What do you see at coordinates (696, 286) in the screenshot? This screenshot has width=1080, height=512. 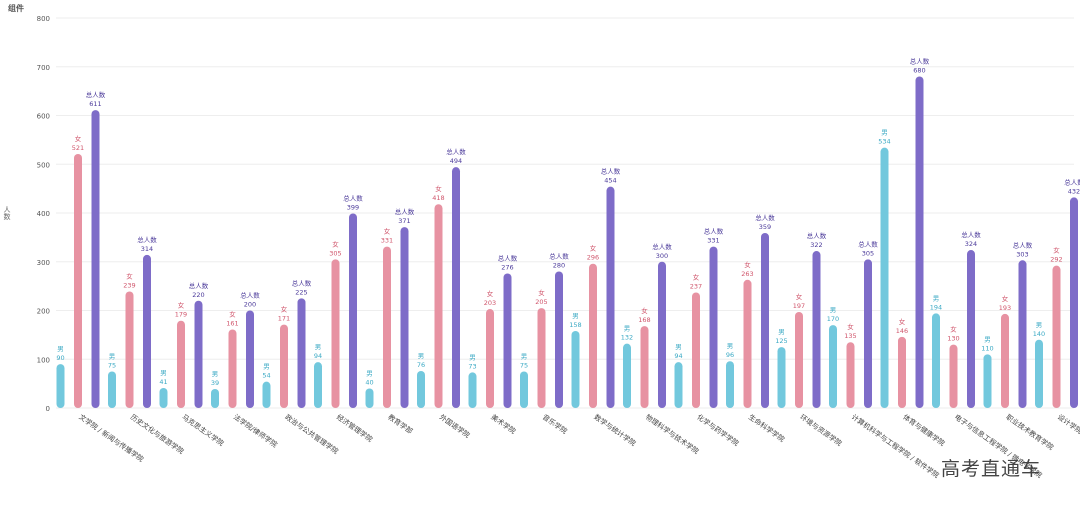 I see `bar-value-label: 237` at bounding box center [696, 286].